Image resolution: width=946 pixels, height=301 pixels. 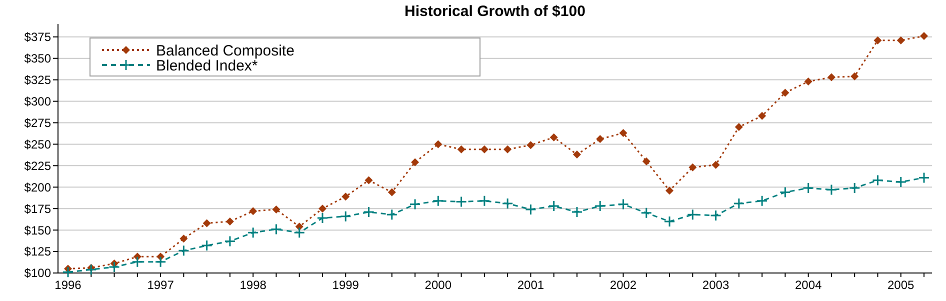 What do you see at coordinates (495, 11) in the screenshot?
I see `chart-title: Historical Growth of $100` at bounding box center [495, 11].